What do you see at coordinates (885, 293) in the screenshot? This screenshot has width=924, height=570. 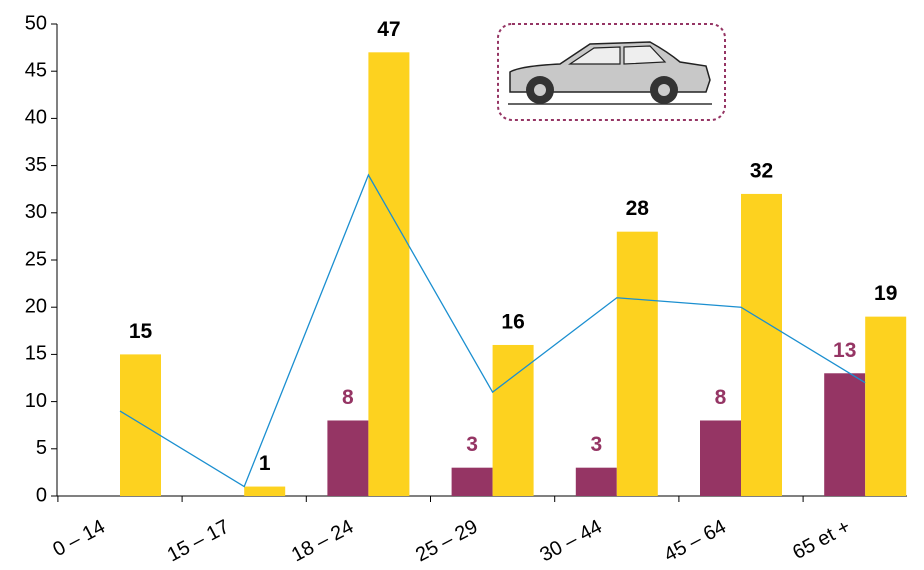 I see `value-label: 19` at bounding box center [885, 293].